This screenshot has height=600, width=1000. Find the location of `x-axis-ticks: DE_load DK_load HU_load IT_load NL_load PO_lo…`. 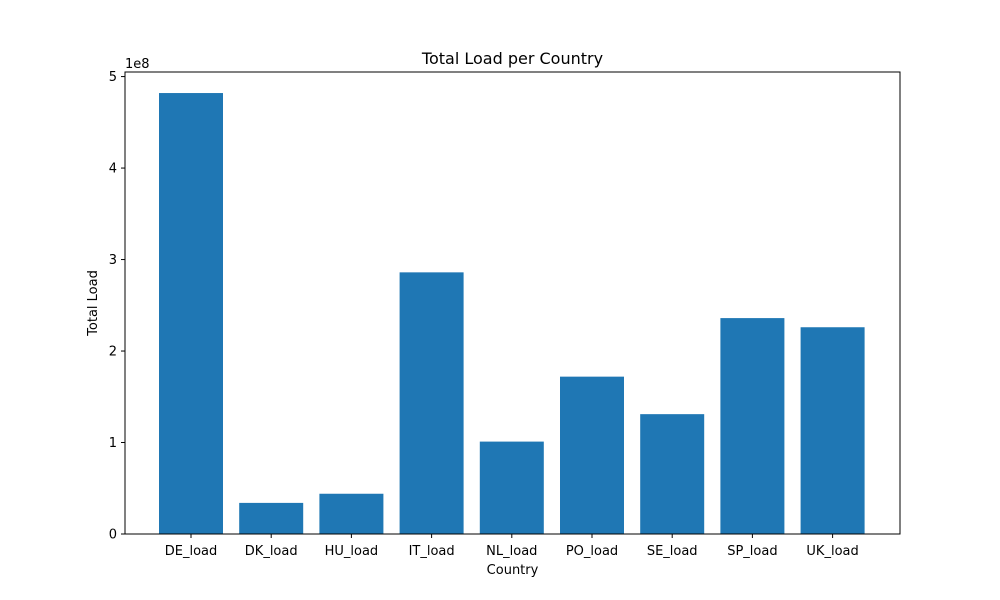

x-axis-ticks: DE_load DK_load HU_load IT_load NL_load PO_lo… is located at coordinates (512, 546).